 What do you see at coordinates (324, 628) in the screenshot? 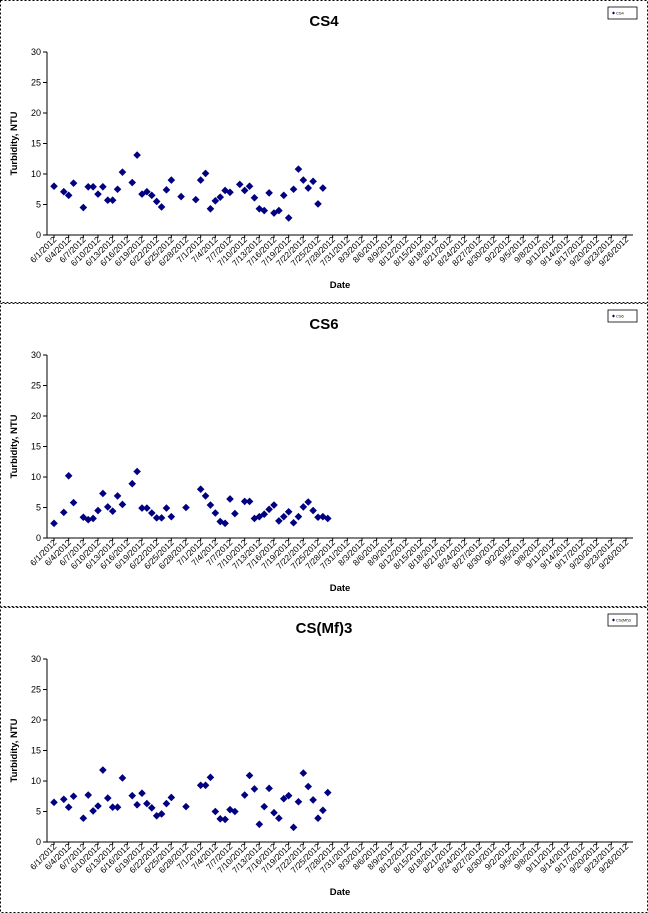
I see `chart-title-csmf3: CS(Mf)3` at bounding box center [324, 628].